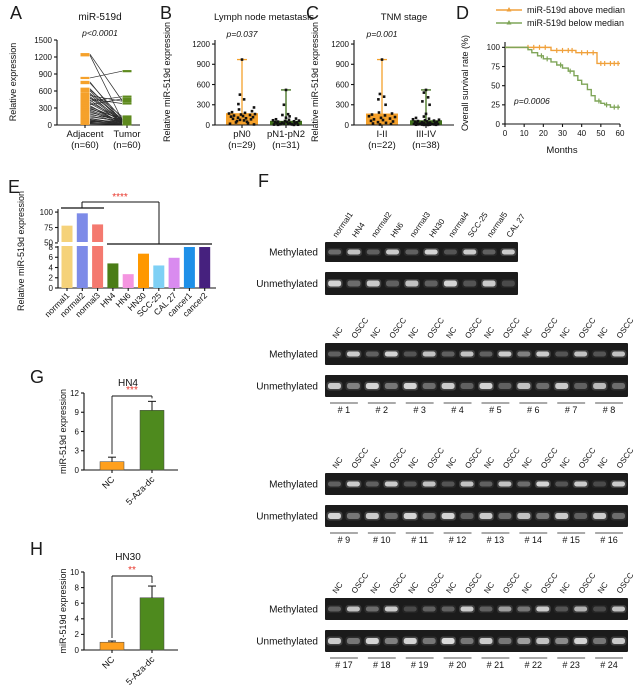  Describe the element at coordinates (458, 540) in the screenshot. I see `gel-pair-label: # 12` at that location.